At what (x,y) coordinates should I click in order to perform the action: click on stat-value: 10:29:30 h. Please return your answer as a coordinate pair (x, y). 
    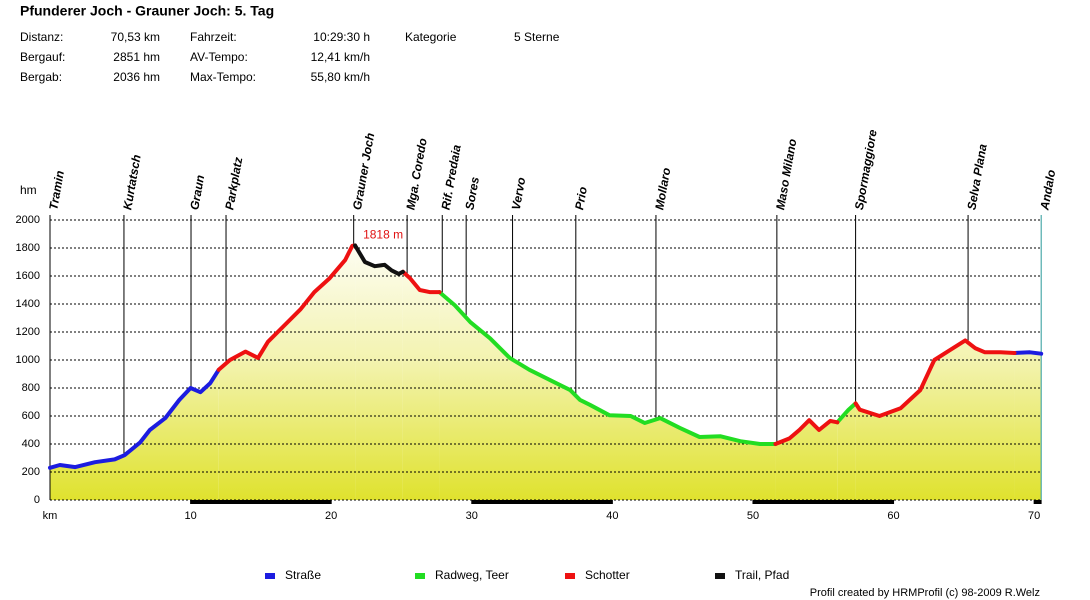
    Looking at the image, I should click on (341, 37).